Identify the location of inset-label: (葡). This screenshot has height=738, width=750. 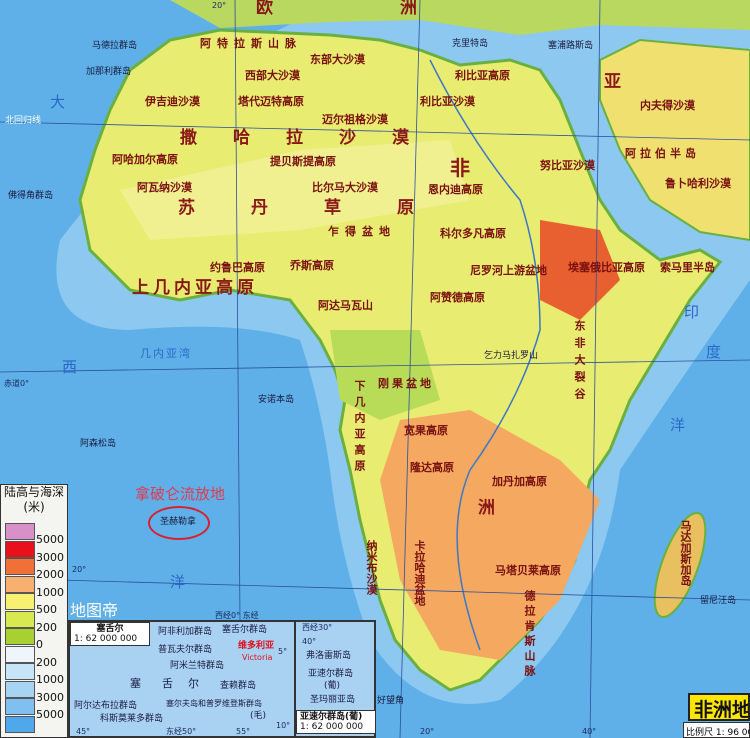
(332, 686).